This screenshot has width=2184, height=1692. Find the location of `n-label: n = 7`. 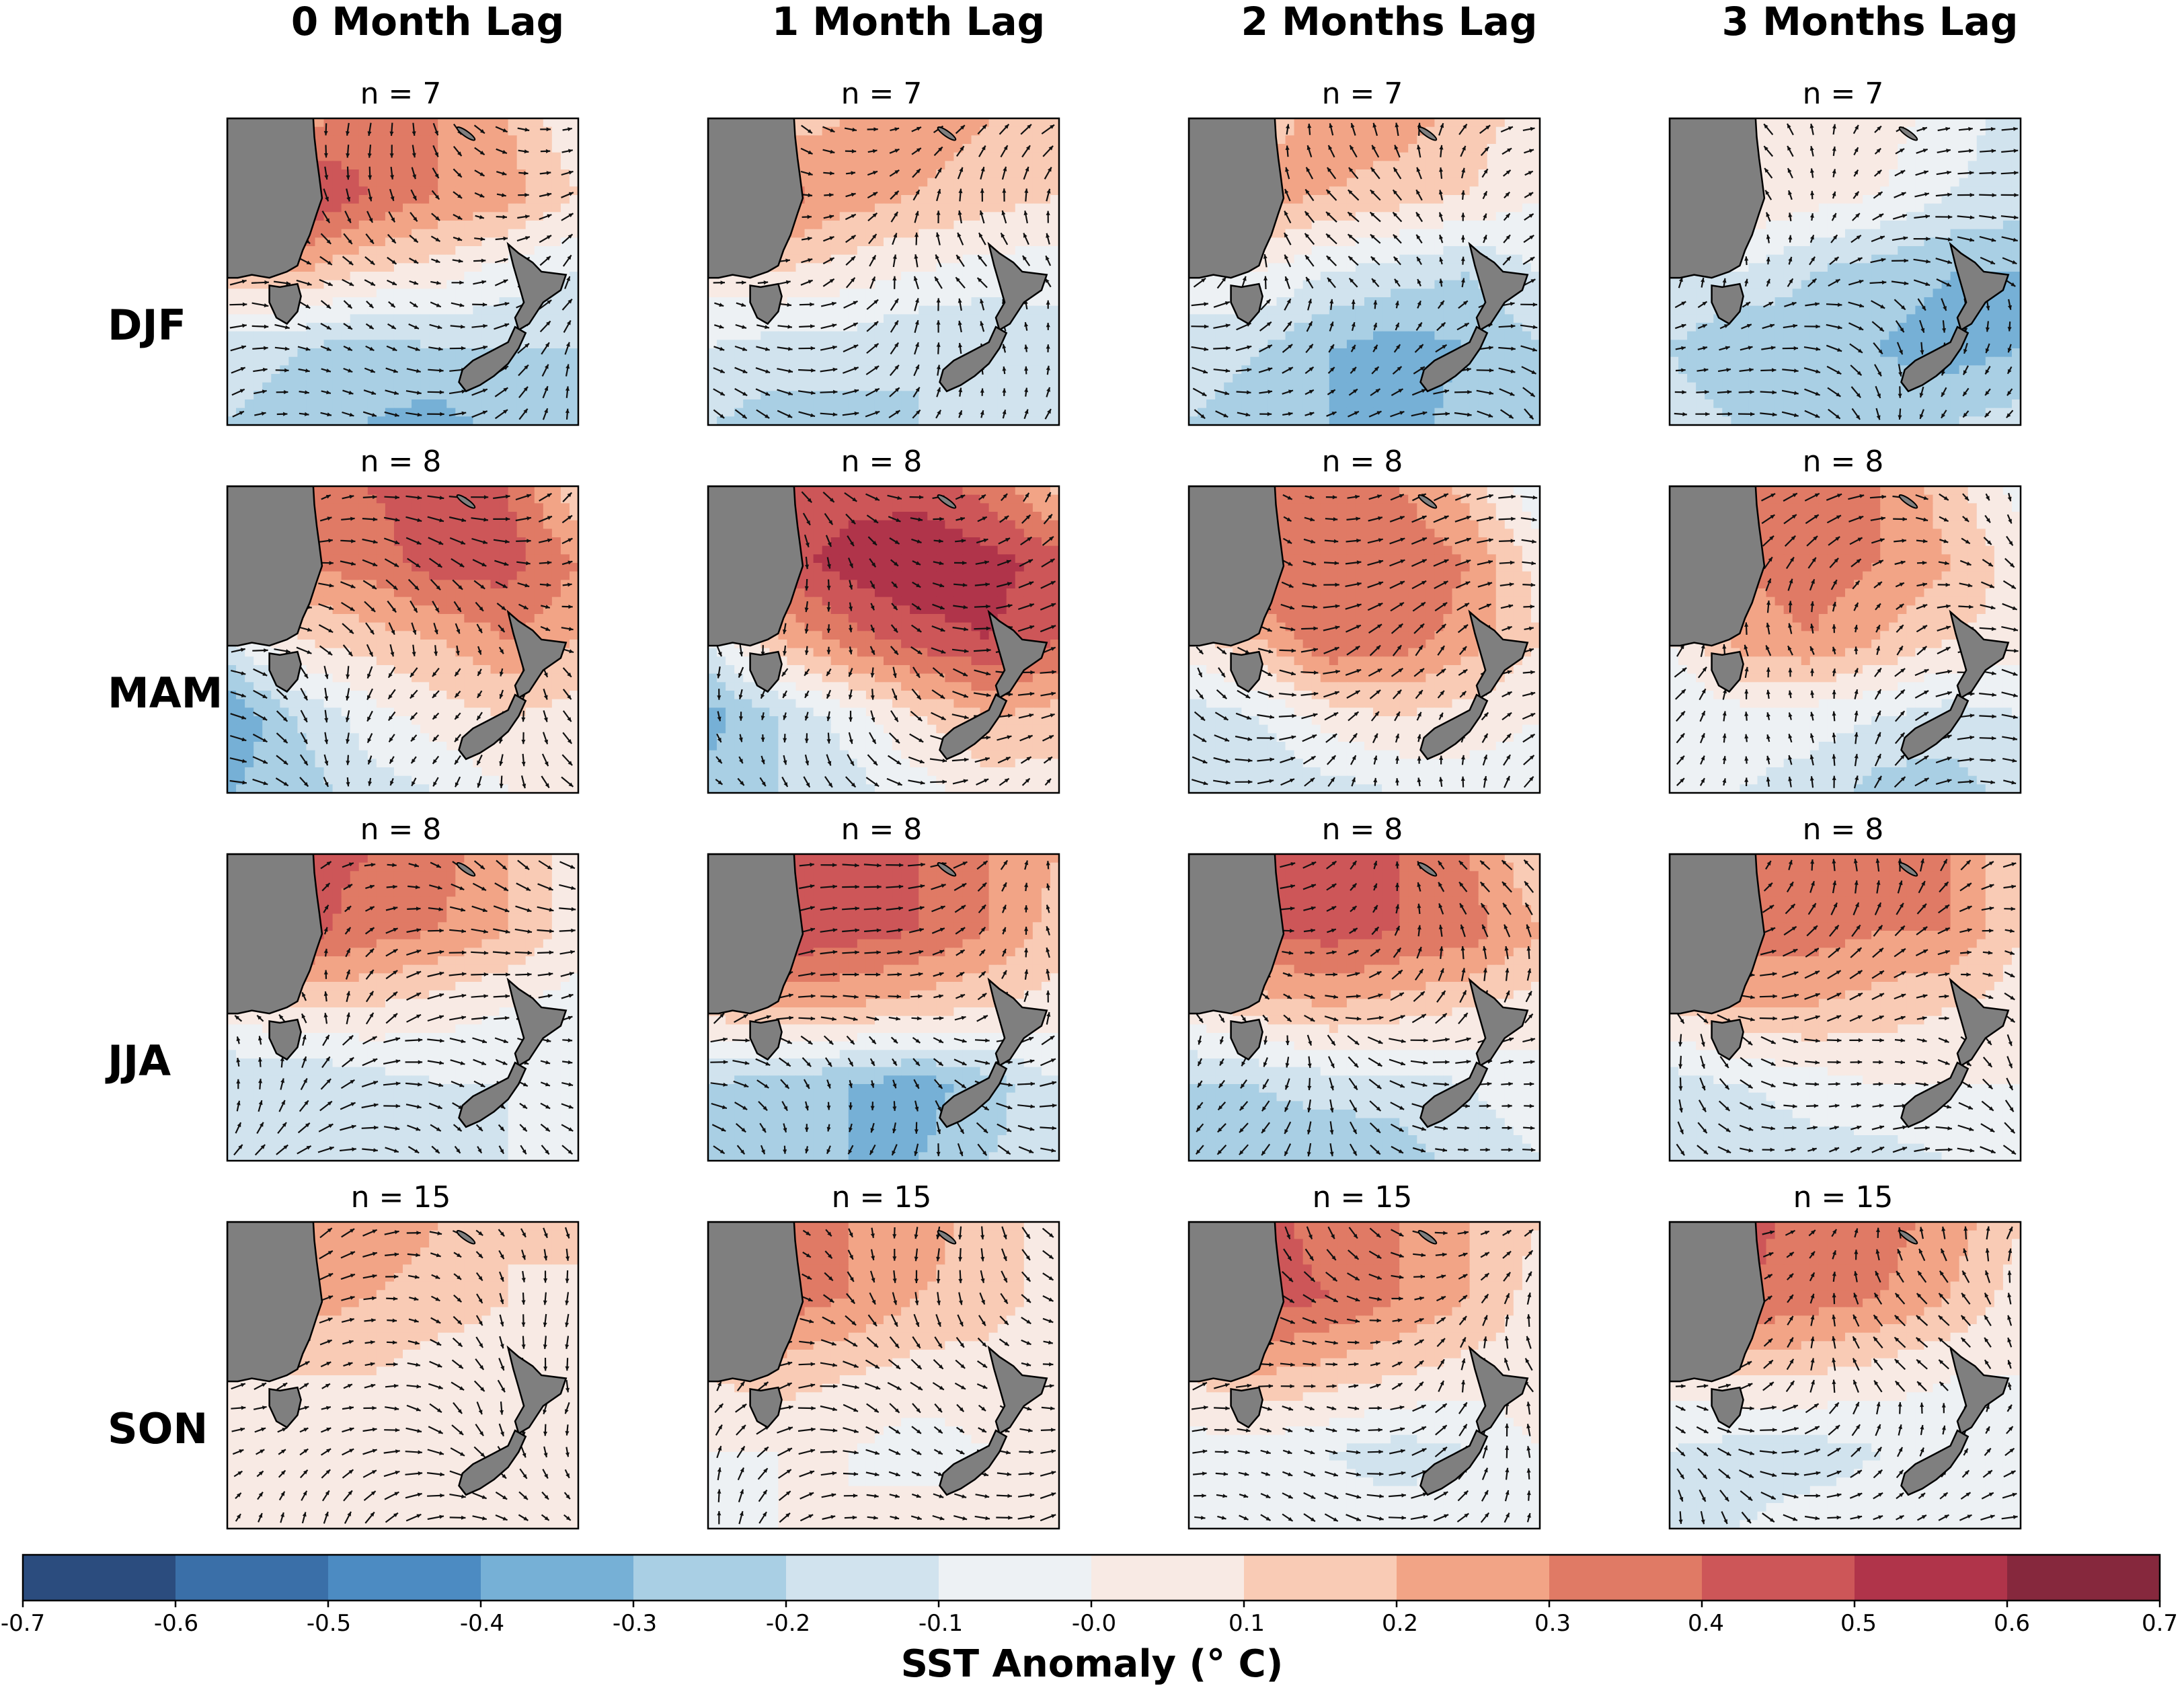

n-label: n = 7 is located at coordinates (1362, 94).